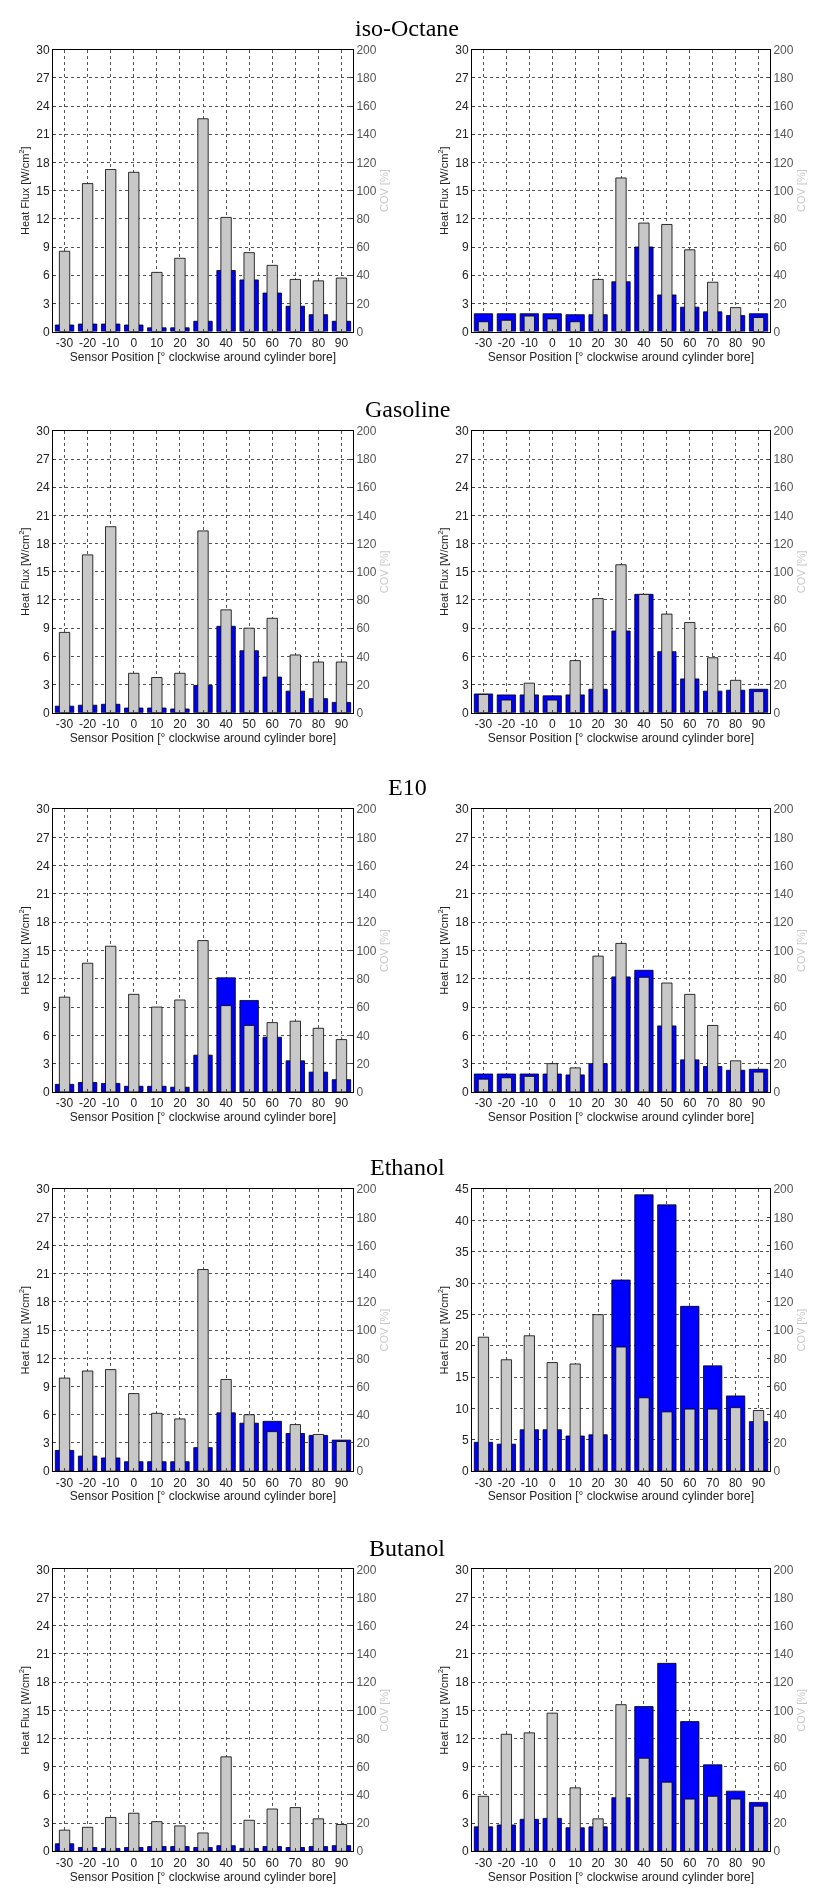  Describe the element at coordinates (575, 1482) in the screenshot. I see `x-tick-label: 10` at that location.